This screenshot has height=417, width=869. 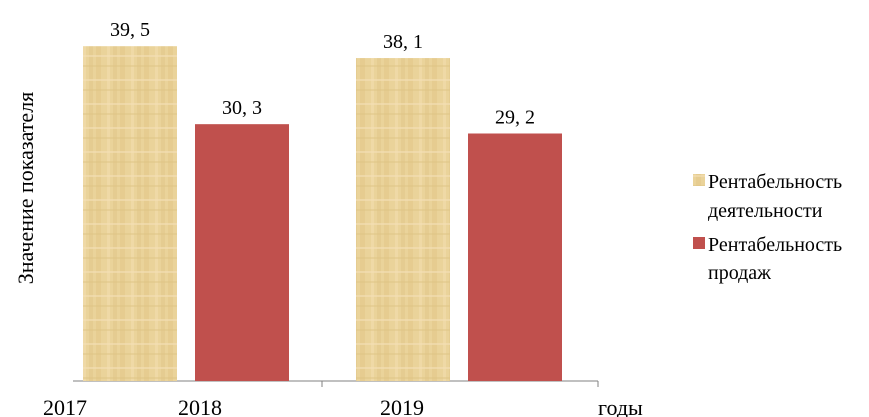 What do you see at coordinates (200, 406) in the screenshot?
I see `x-tick-label-2018: 2018` at bounding box center [200, 406].